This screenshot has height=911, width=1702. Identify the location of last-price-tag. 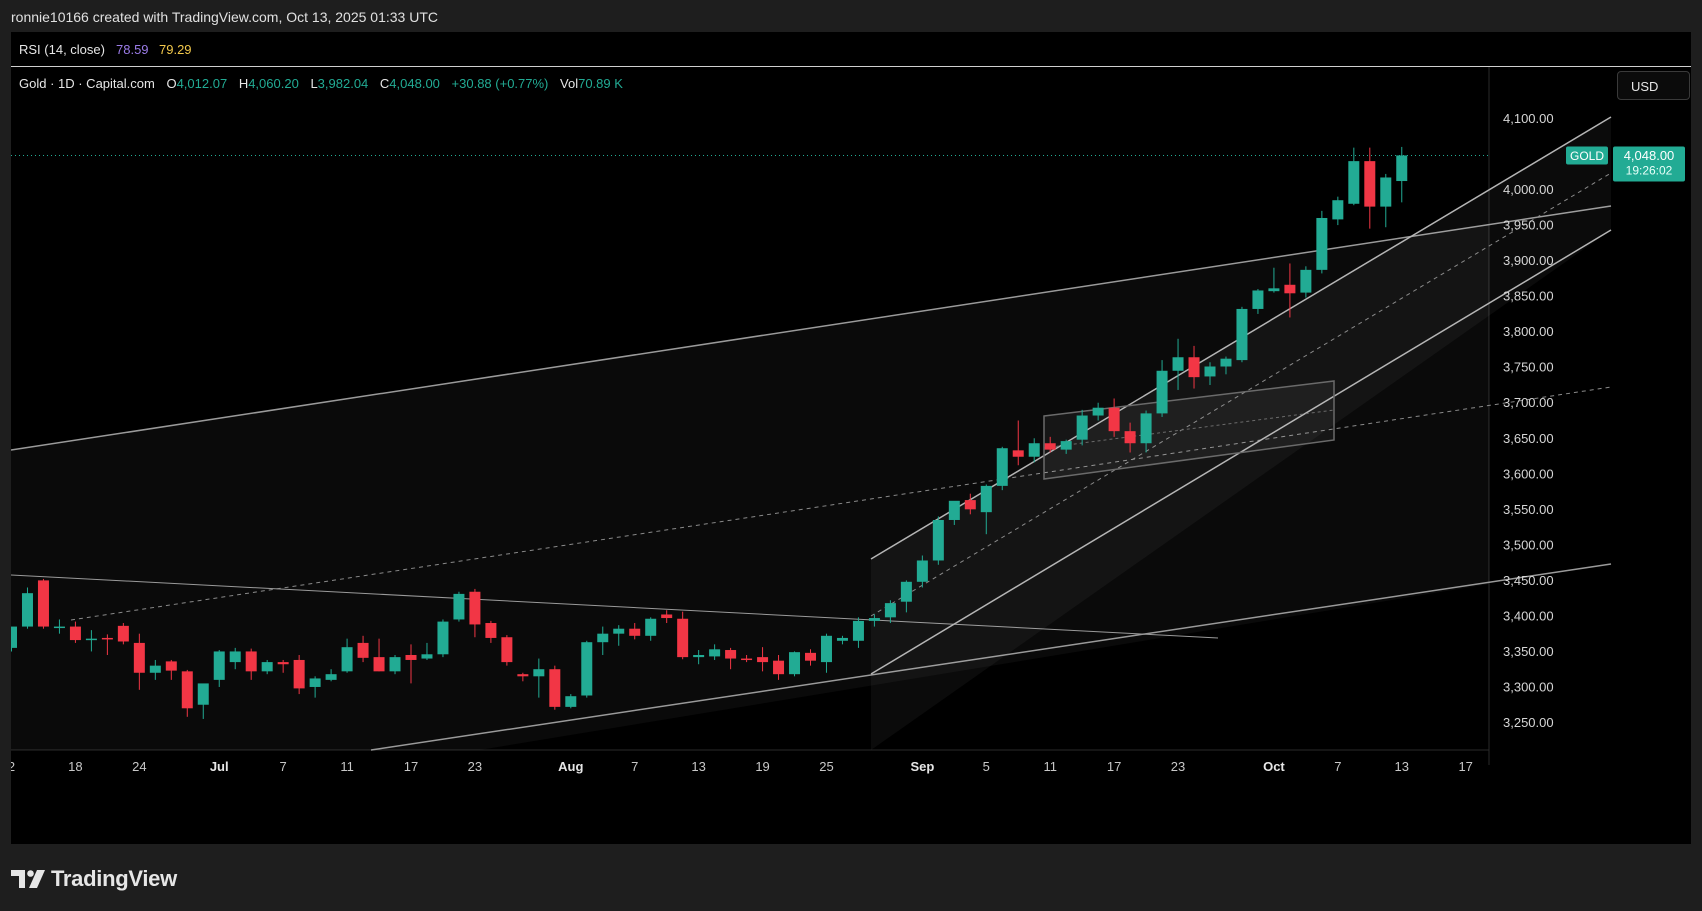
(1649, 164).